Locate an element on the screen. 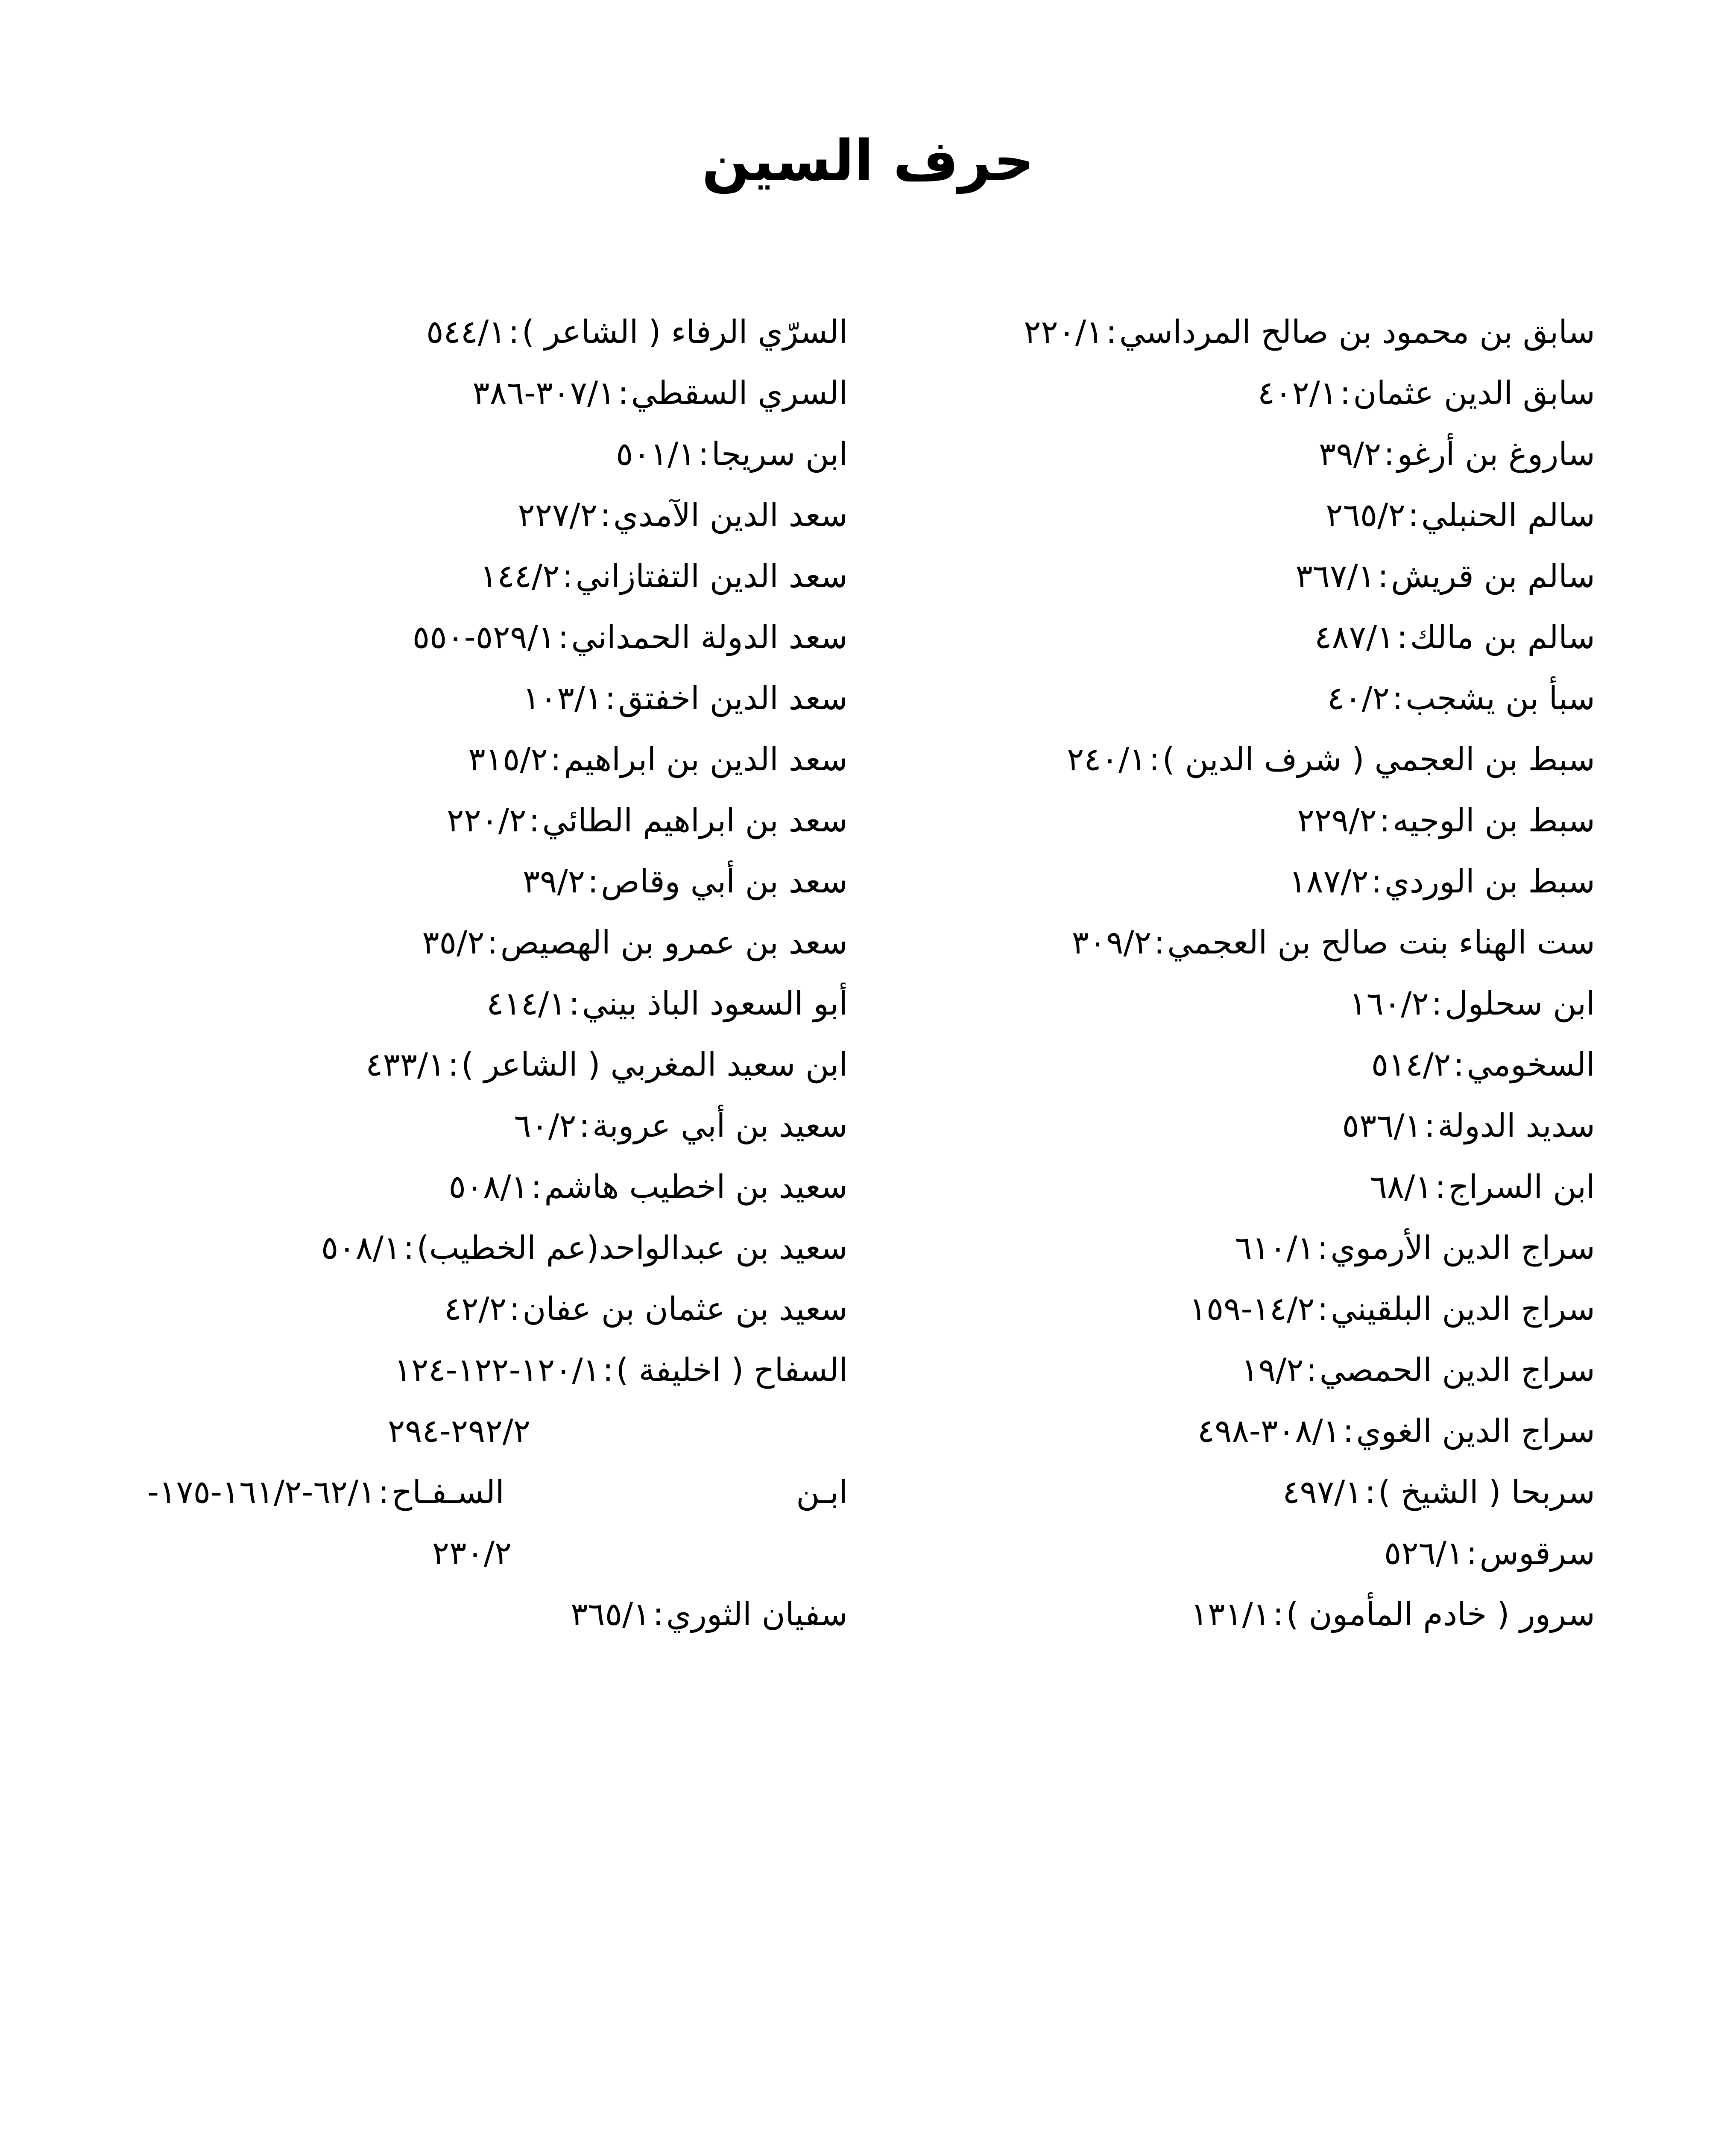 The width and height of the screenshot is (1736, 2135). entry-name: سربحا ( الشيخ ) is located at coordinates (1486, 1492).